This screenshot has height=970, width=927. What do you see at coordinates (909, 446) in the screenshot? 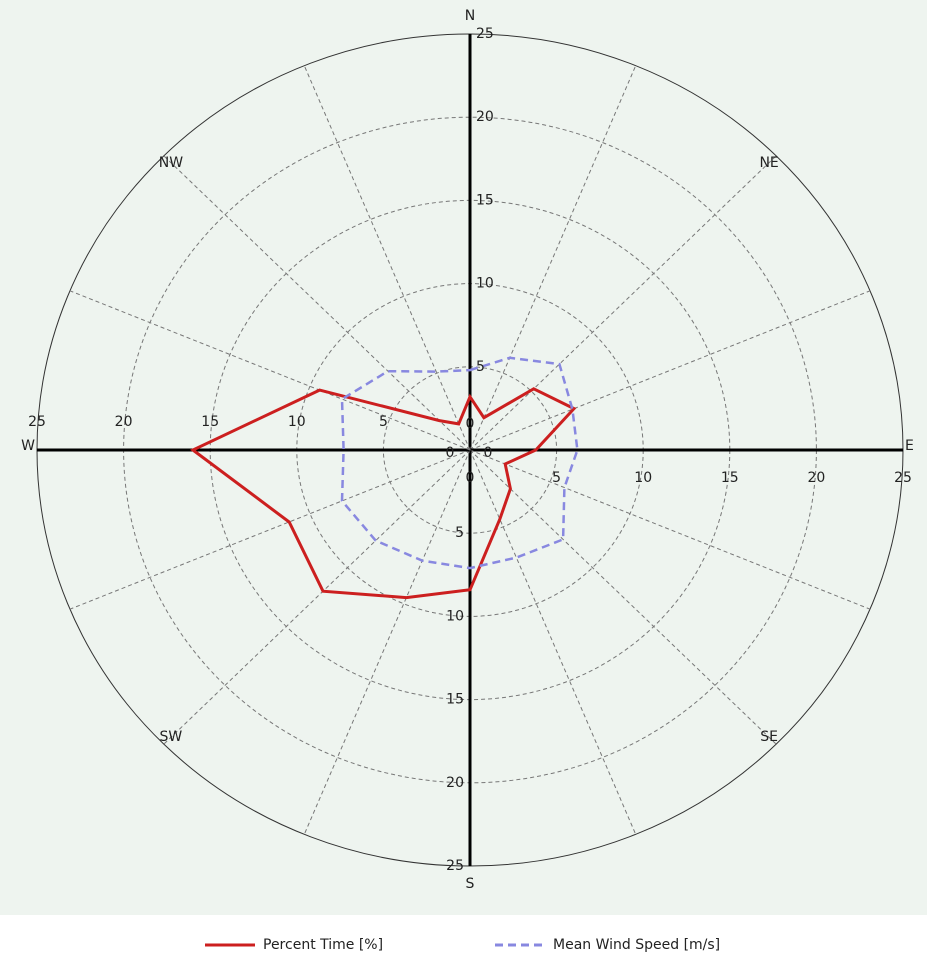
I see `direction-label: E` at bounding box center [909, 446].